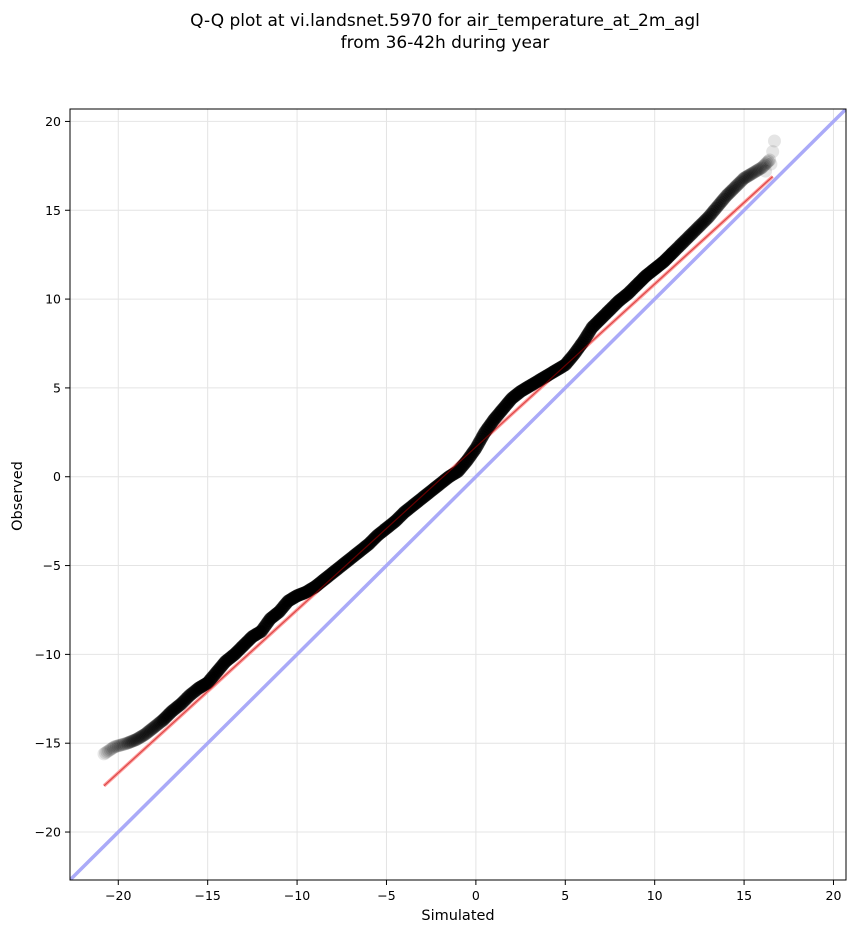  I want to click on x-axis-label: Simulated, so click(457, 916).